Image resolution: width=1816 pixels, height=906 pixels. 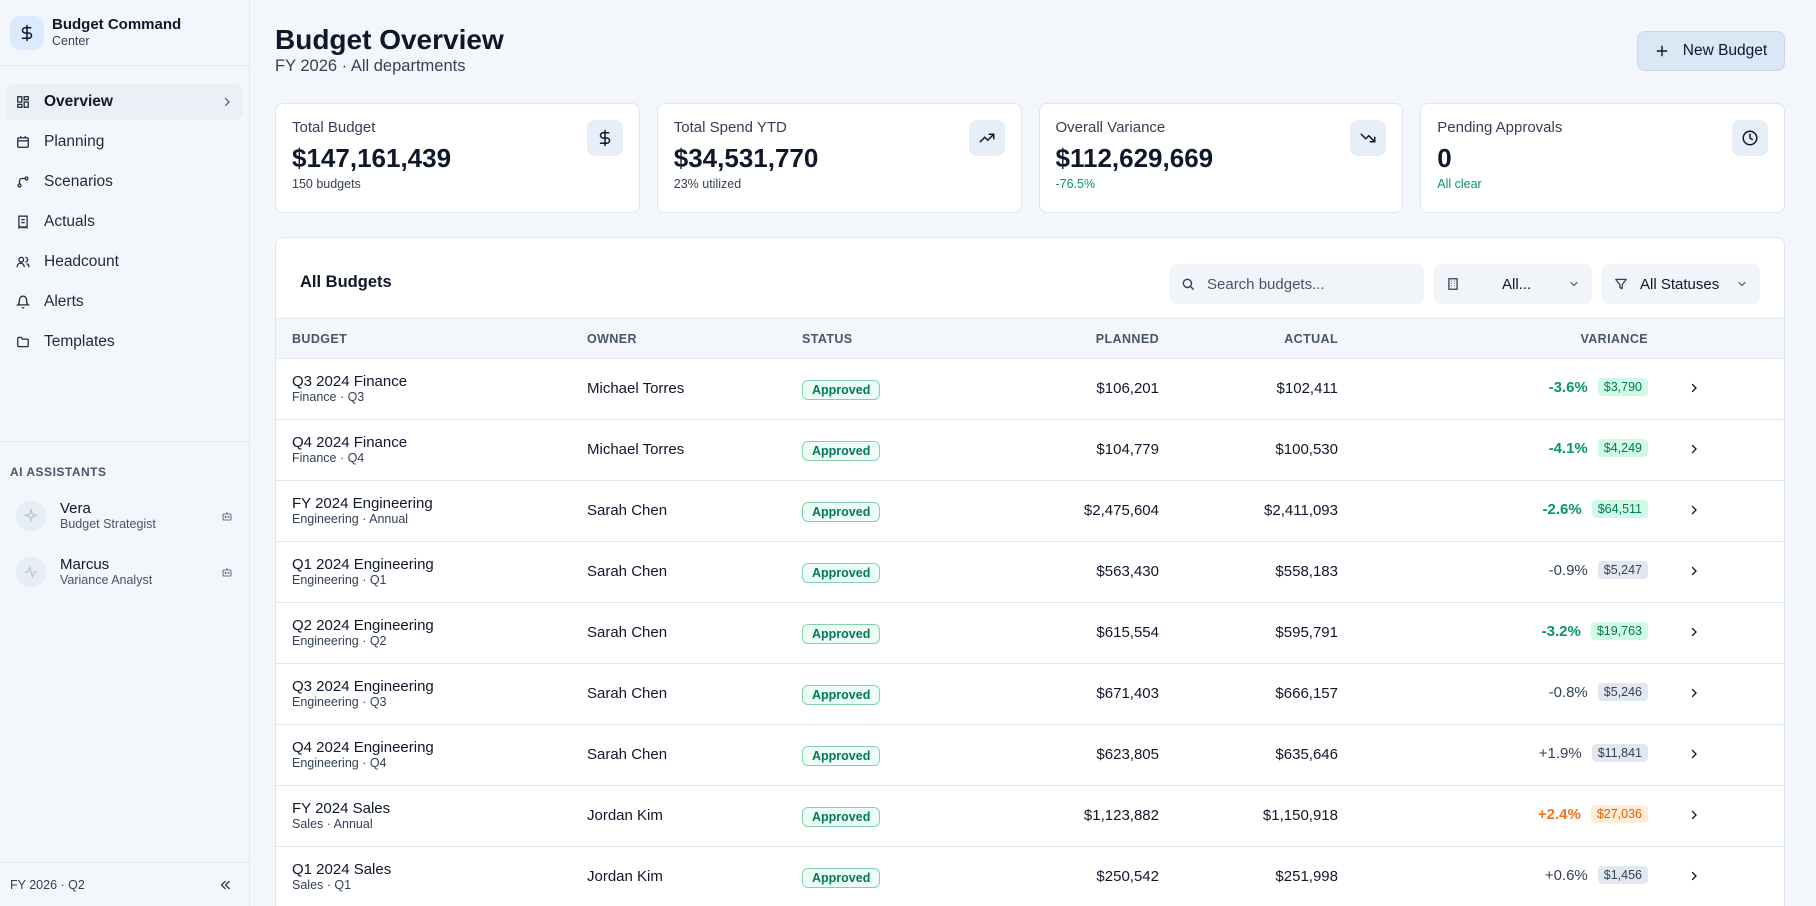 I want to click on col-variance: VARIANCE, so click(x=1614, y=339).